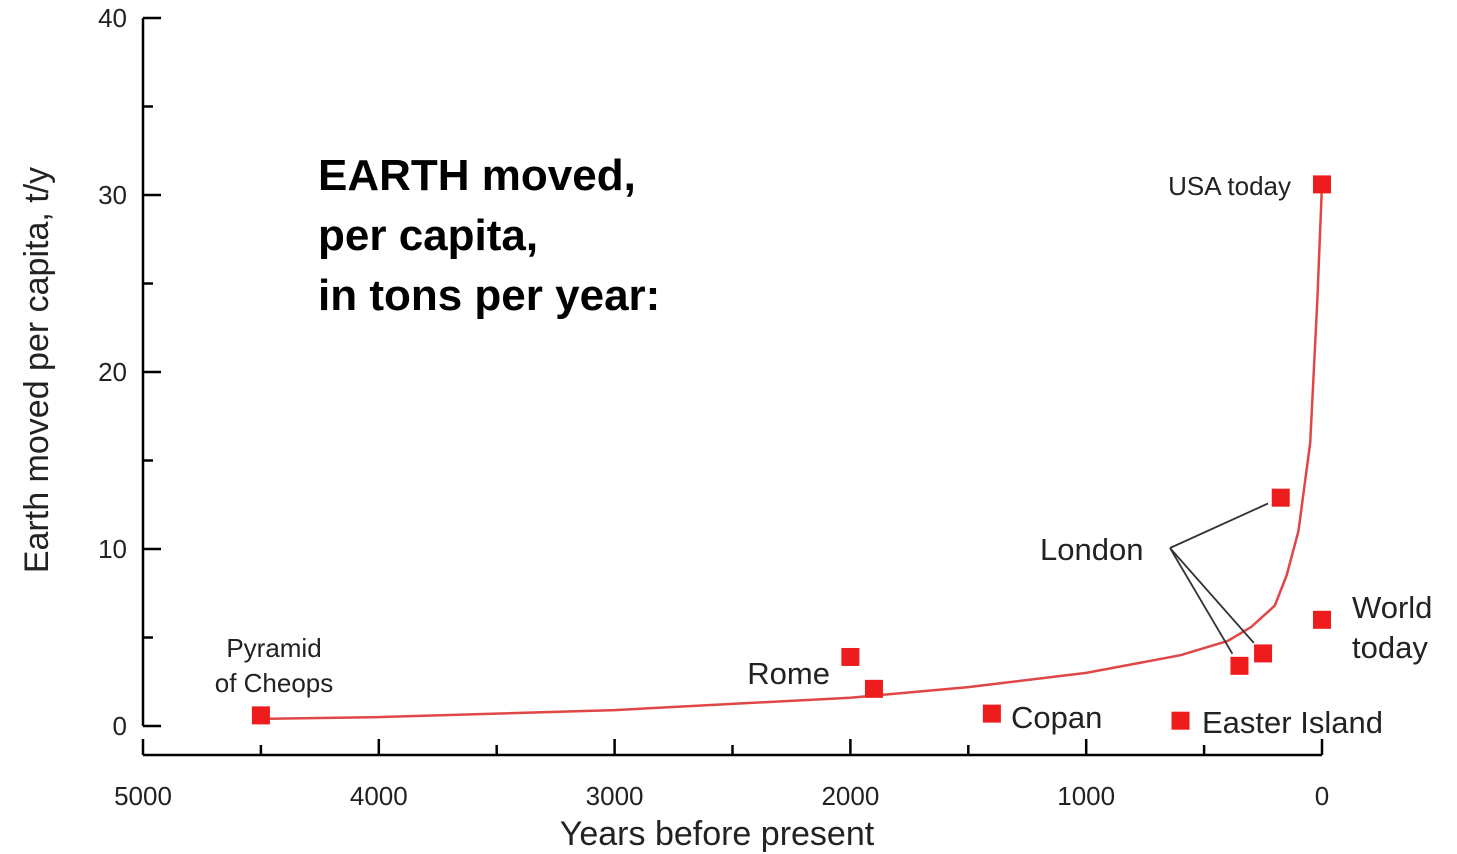 Image resolution: width=1457 pixels, height=854 pixels. Describe the element at coordinates (1086, 796) in the screenshot. I see `x-tick-label: 1000` at that location.